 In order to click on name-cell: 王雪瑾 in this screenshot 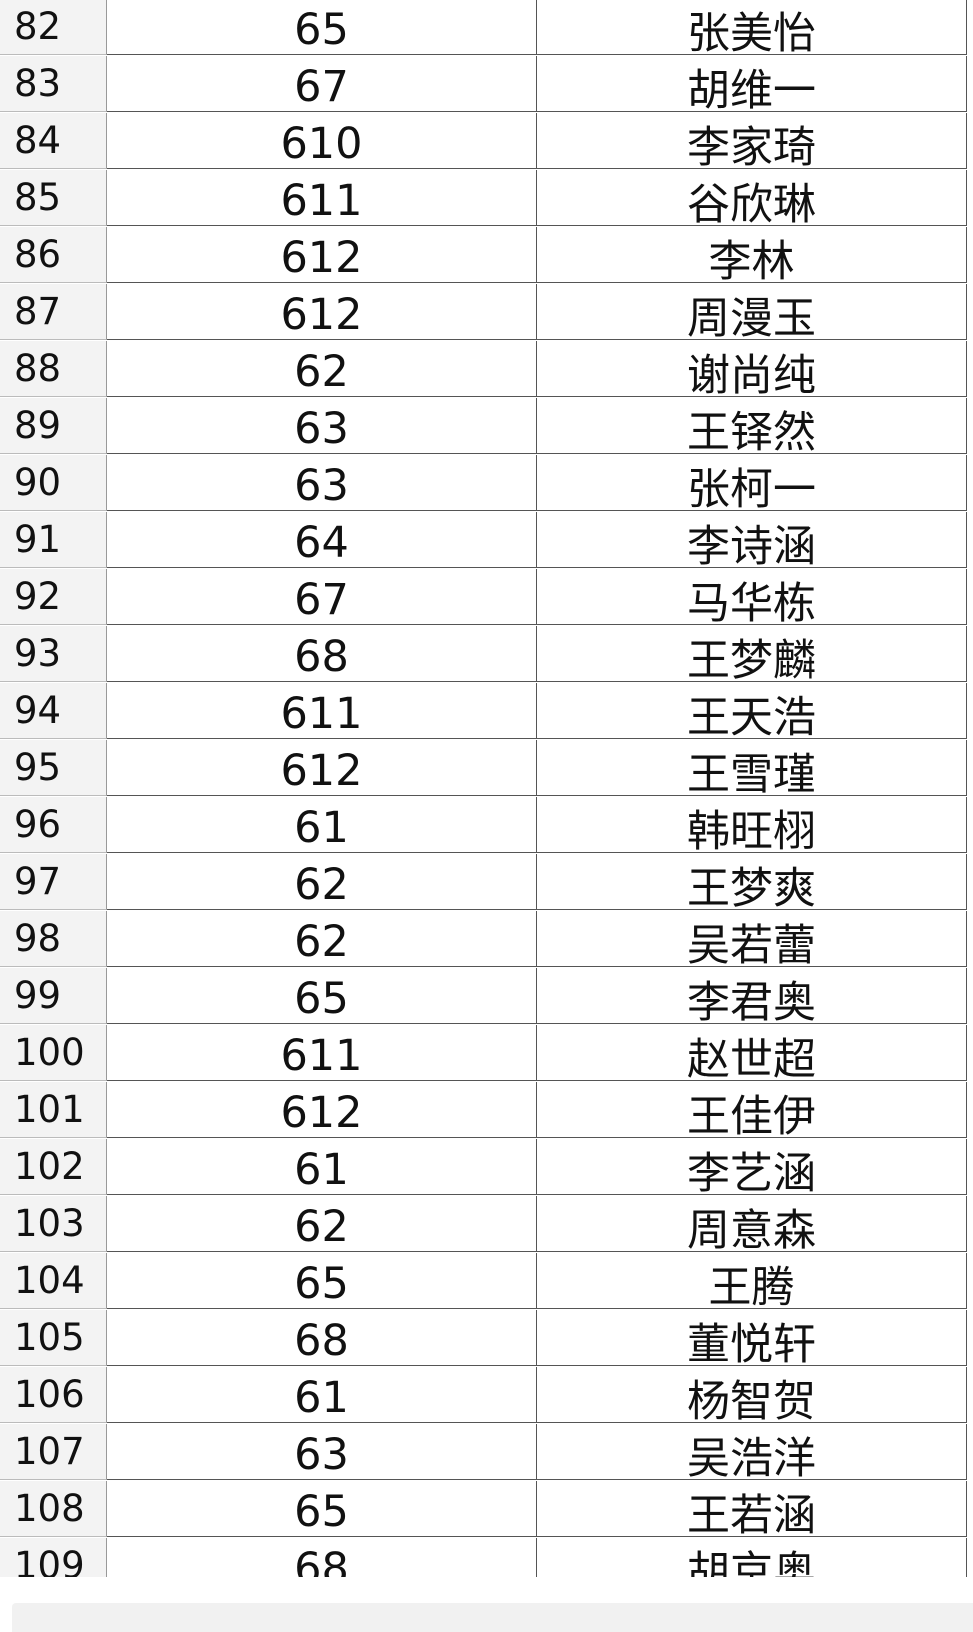, I will do `click(752, 770)`.